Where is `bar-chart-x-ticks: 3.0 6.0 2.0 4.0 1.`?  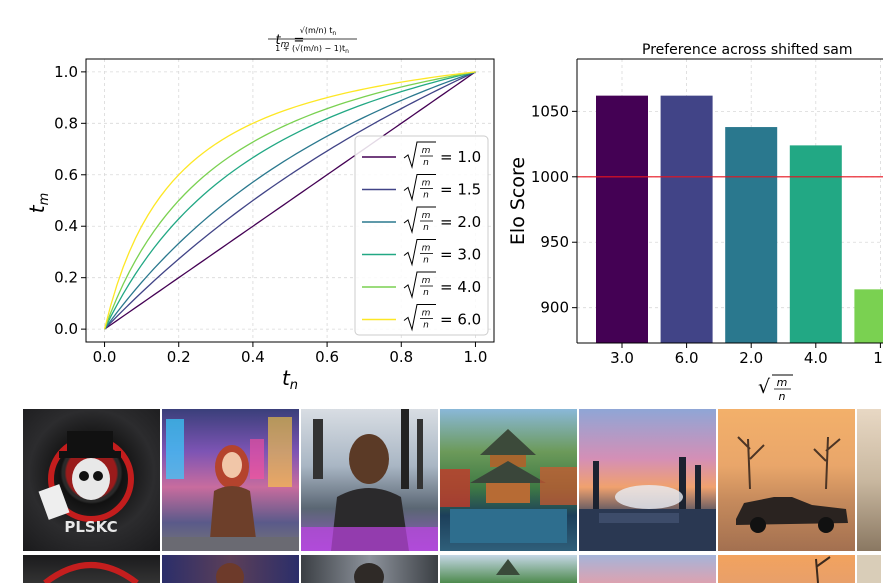 bar-chart-x-ticks: 3.0 6.0 2.0 4.0 1. is located at coordinates (746, 355).